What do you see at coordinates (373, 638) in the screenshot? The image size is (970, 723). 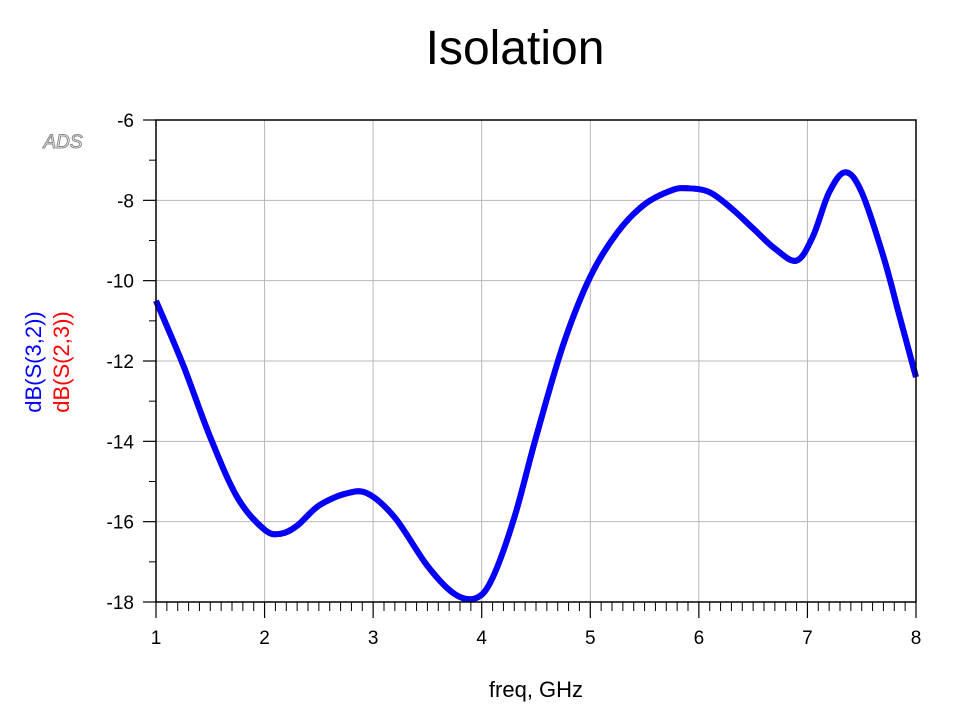 I see `x-tick-label: 3` at bounding box center [373, 638].